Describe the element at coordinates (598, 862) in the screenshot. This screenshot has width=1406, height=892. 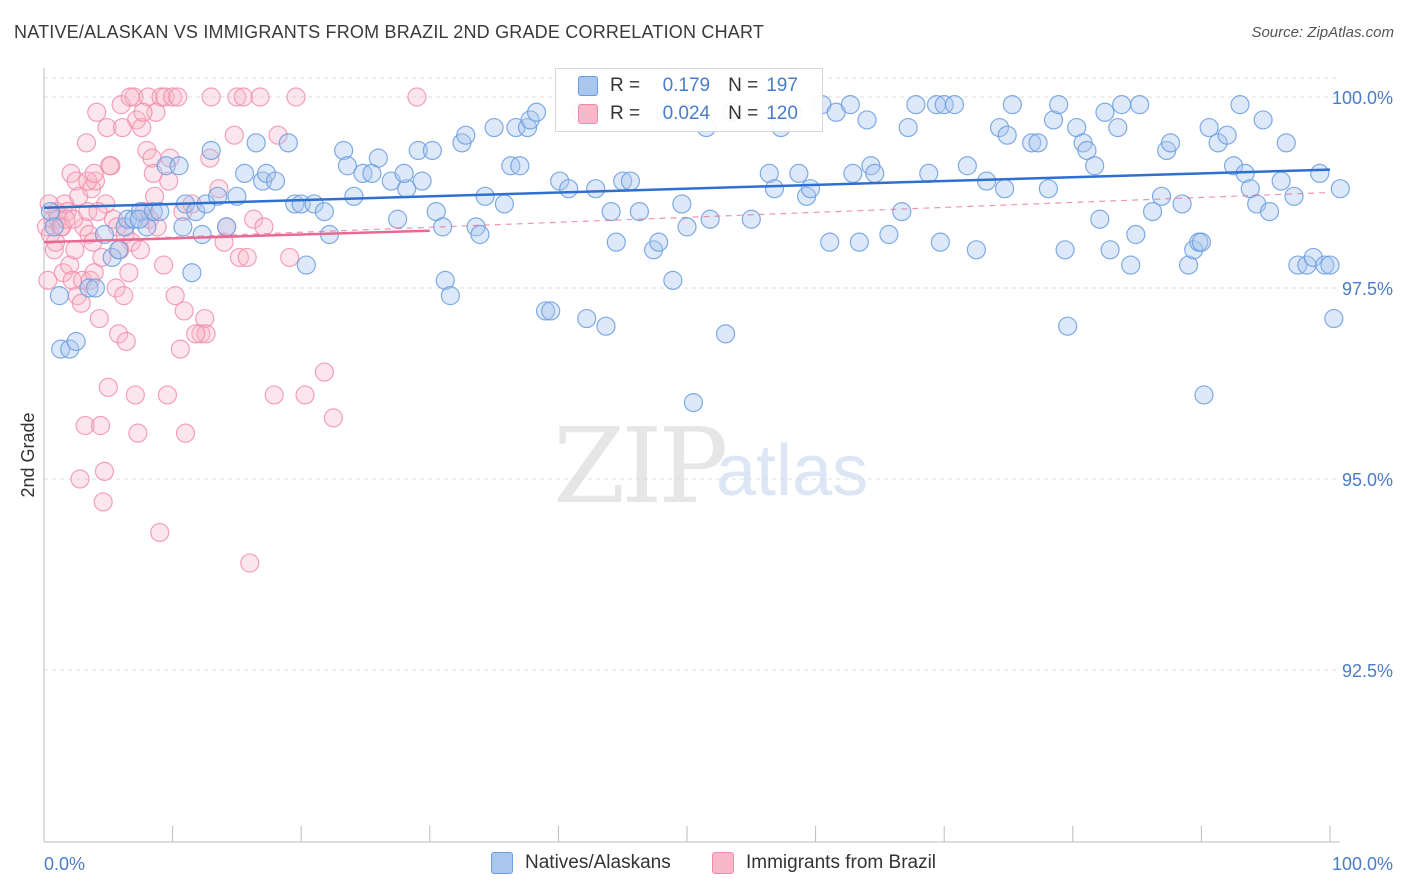
I see `legend-label-natives: Natives/Alaskans` at that location.